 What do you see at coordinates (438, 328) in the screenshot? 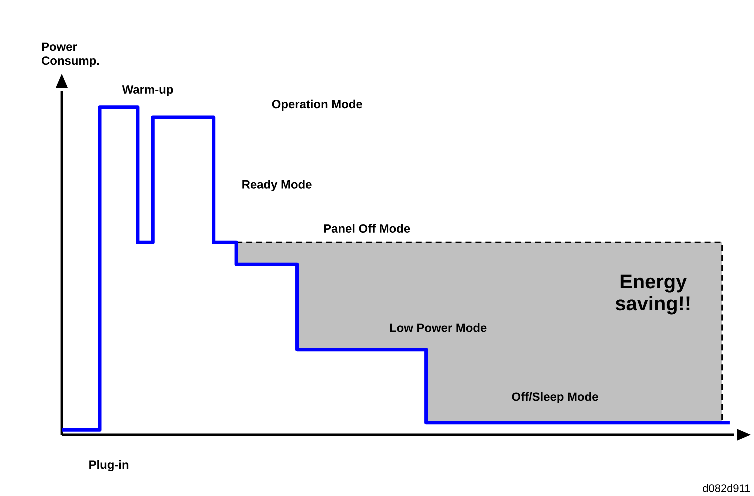
I see `annotation: Low Power Mode` at bounding box center [438, 328].